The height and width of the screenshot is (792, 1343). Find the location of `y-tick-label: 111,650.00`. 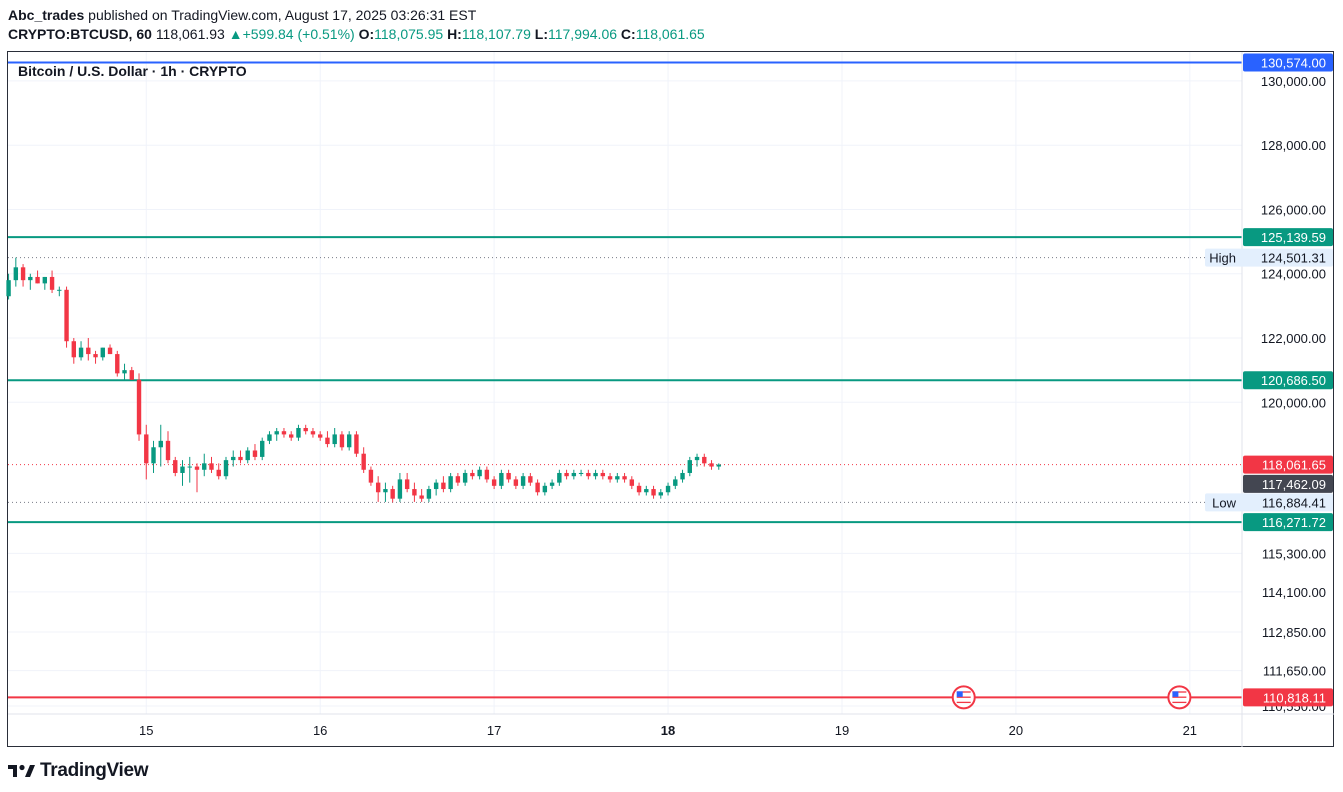

y-tick-label: 111,650.00 is located at coordinates (1294, 671).